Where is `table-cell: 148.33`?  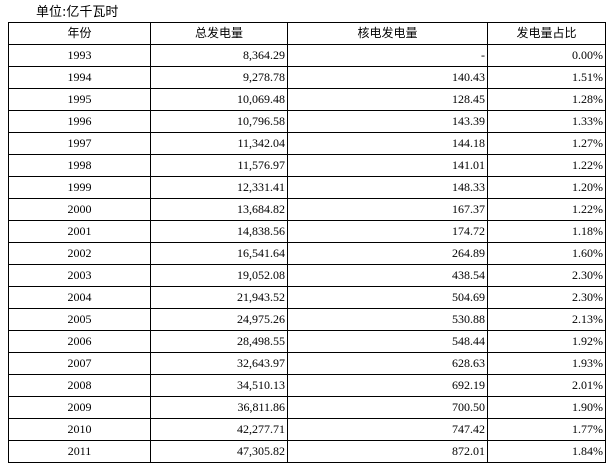
table-cell: 148.33 is located at coordinates (387, 187).